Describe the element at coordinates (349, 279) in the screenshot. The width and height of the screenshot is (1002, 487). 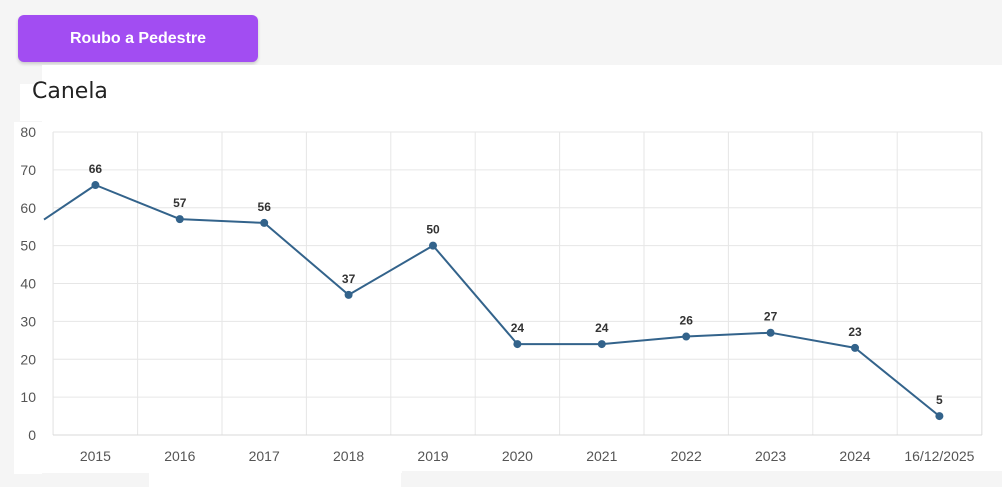
I see `data-label: 37` at that location.